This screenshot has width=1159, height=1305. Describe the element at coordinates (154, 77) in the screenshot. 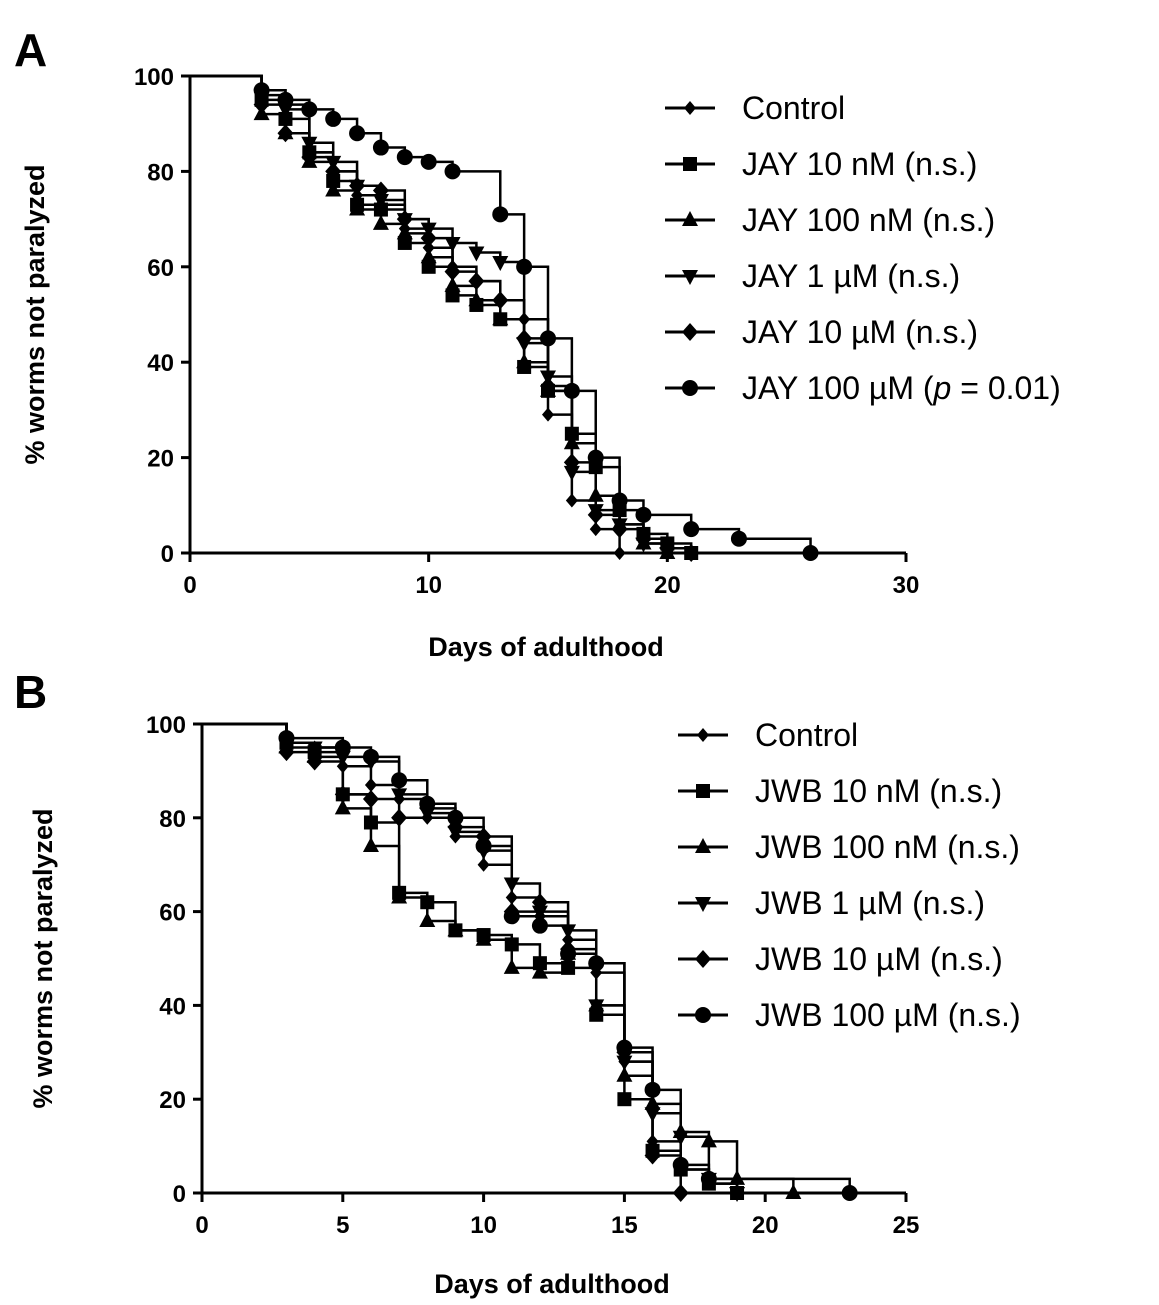

I see `y-tick-label: 100` at that location.